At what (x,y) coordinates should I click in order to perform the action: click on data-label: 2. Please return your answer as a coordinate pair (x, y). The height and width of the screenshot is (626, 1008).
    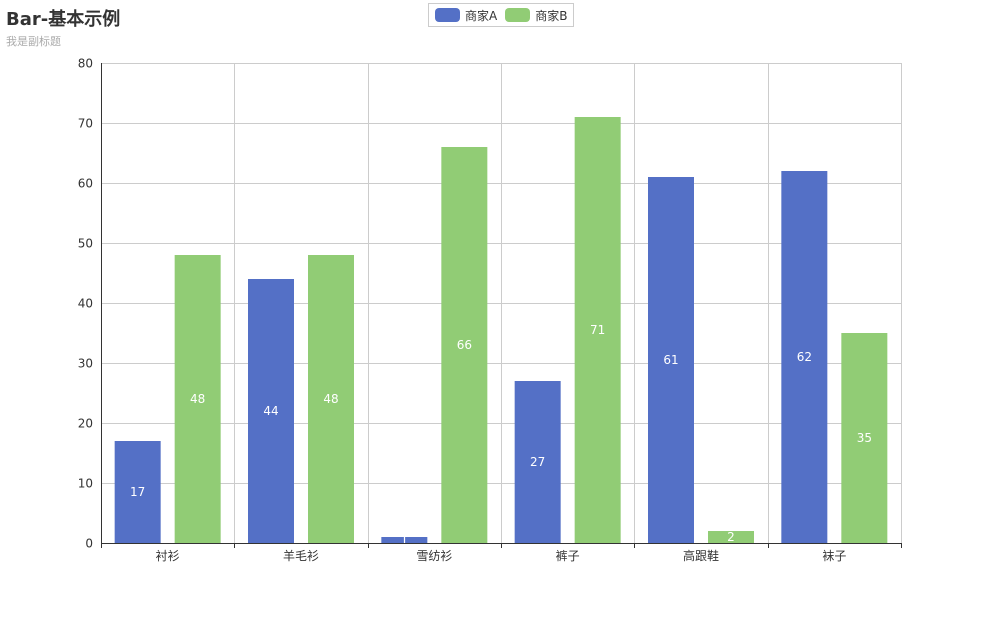
    Looking at the image, I should click on (731, 537).